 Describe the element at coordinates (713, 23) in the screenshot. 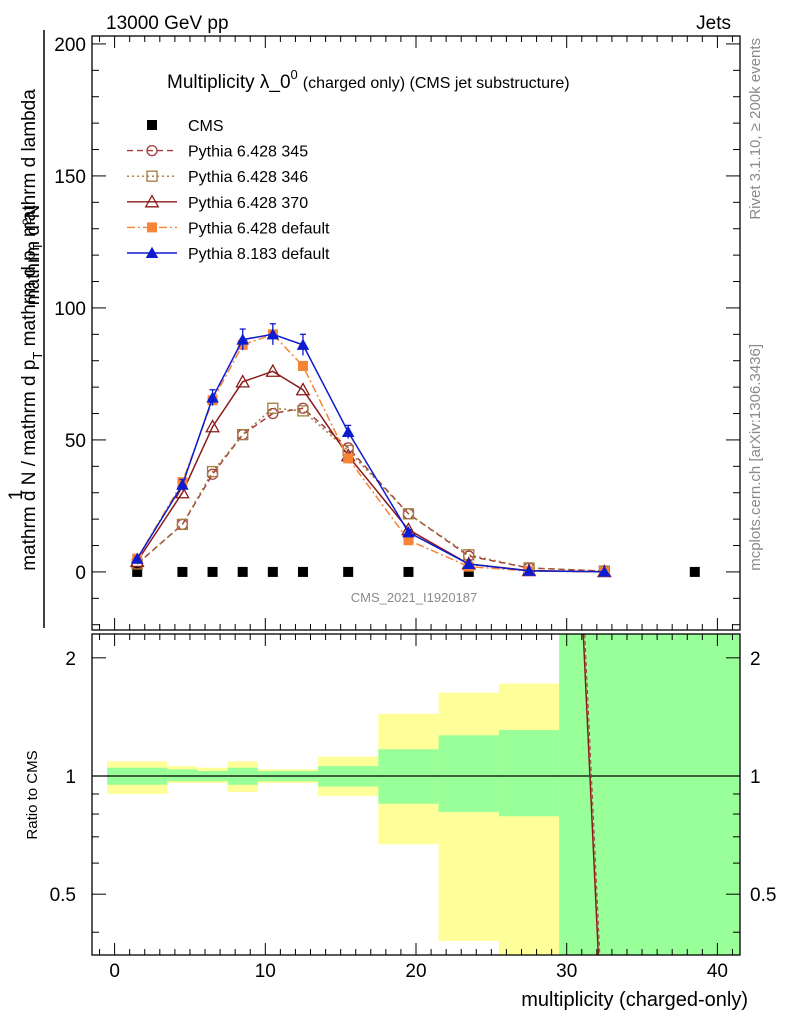

I see `header-right: Jets` at that location.